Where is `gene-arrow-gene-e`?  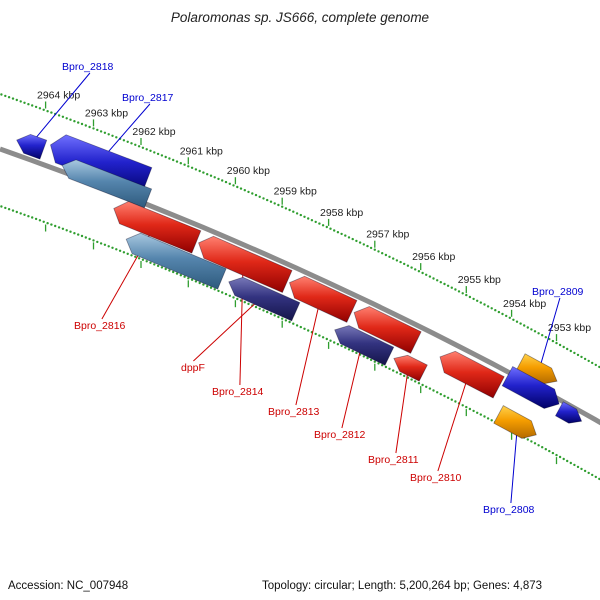
gene-arrow-gene-e is located at coordinates (568, 412).